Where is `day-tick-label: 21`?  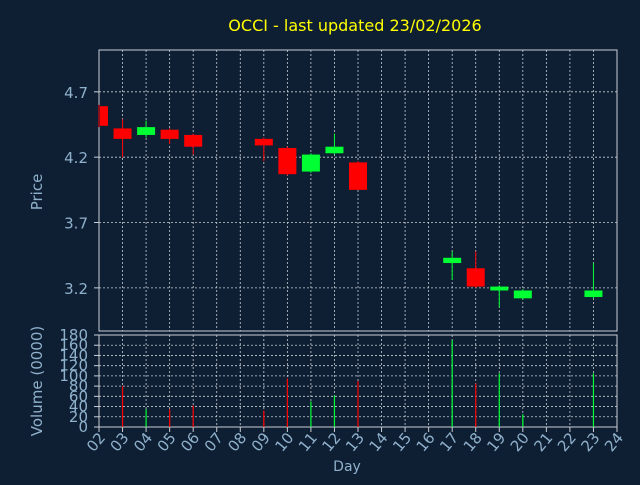
day-tick-label: 21 is located at coordinates (543, 442).